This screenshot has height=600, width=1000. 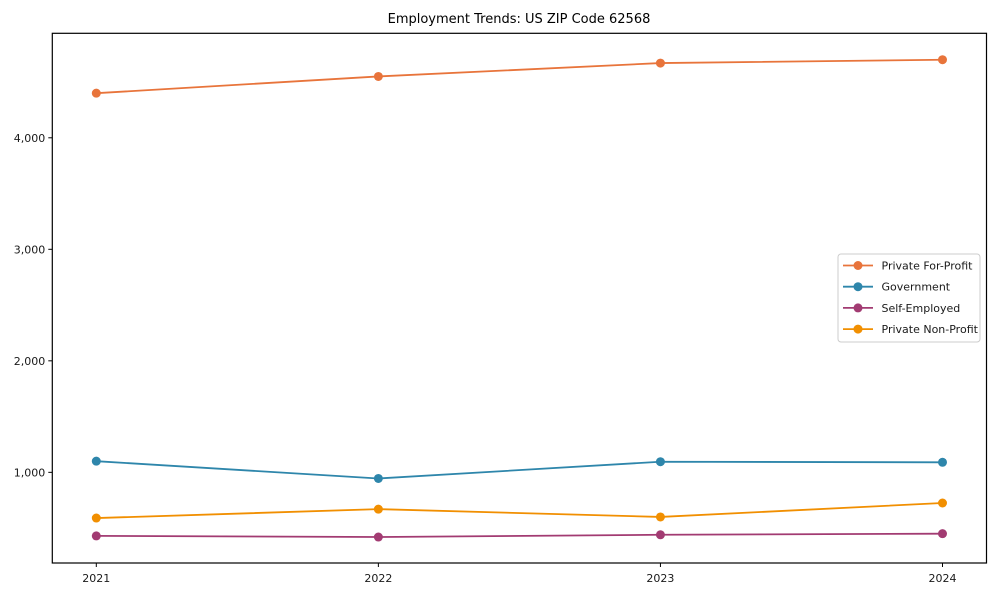 I want to click on legend-label: Private Non-Profit, so click(x=930, y=329).